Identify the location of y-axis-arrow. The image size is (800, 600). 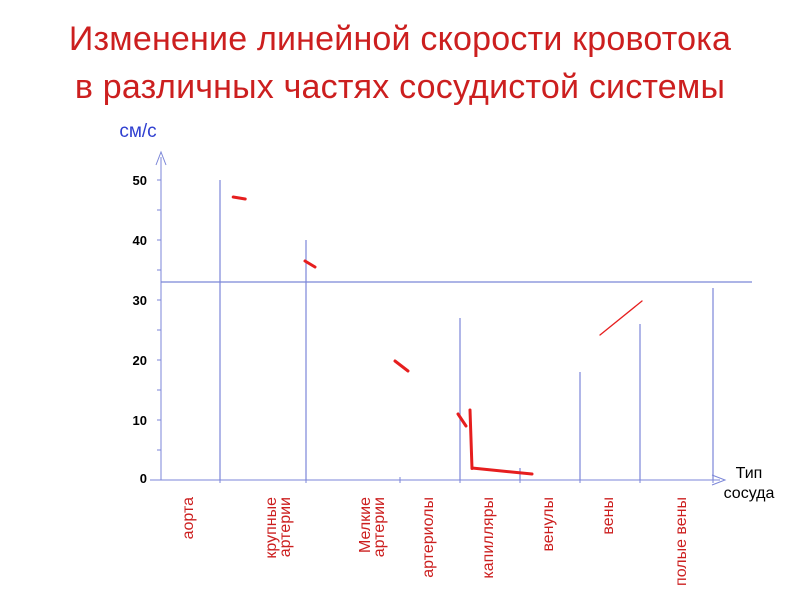
(161, 158).